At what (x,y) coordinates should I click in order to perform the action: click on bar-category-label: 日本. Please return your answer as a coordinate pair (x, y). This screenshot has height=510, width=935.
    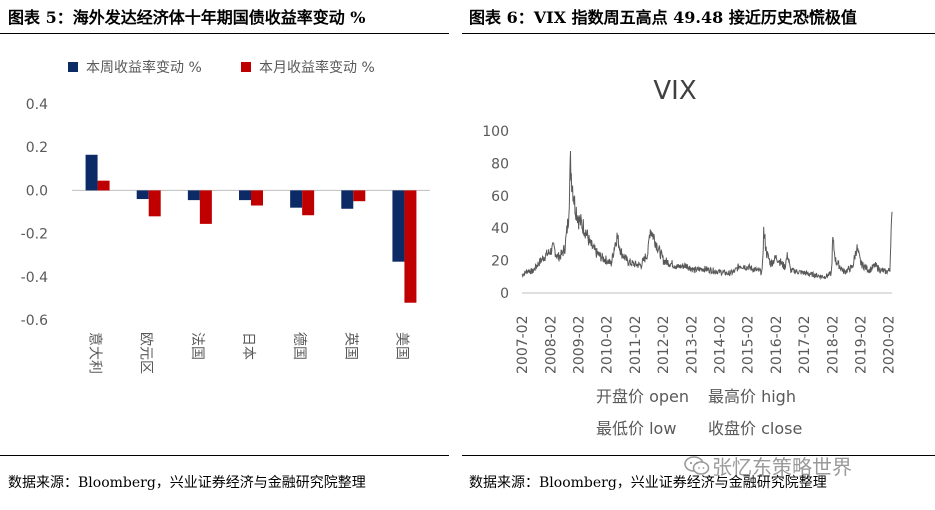
    Looking at the image, I should click on (248, 346).